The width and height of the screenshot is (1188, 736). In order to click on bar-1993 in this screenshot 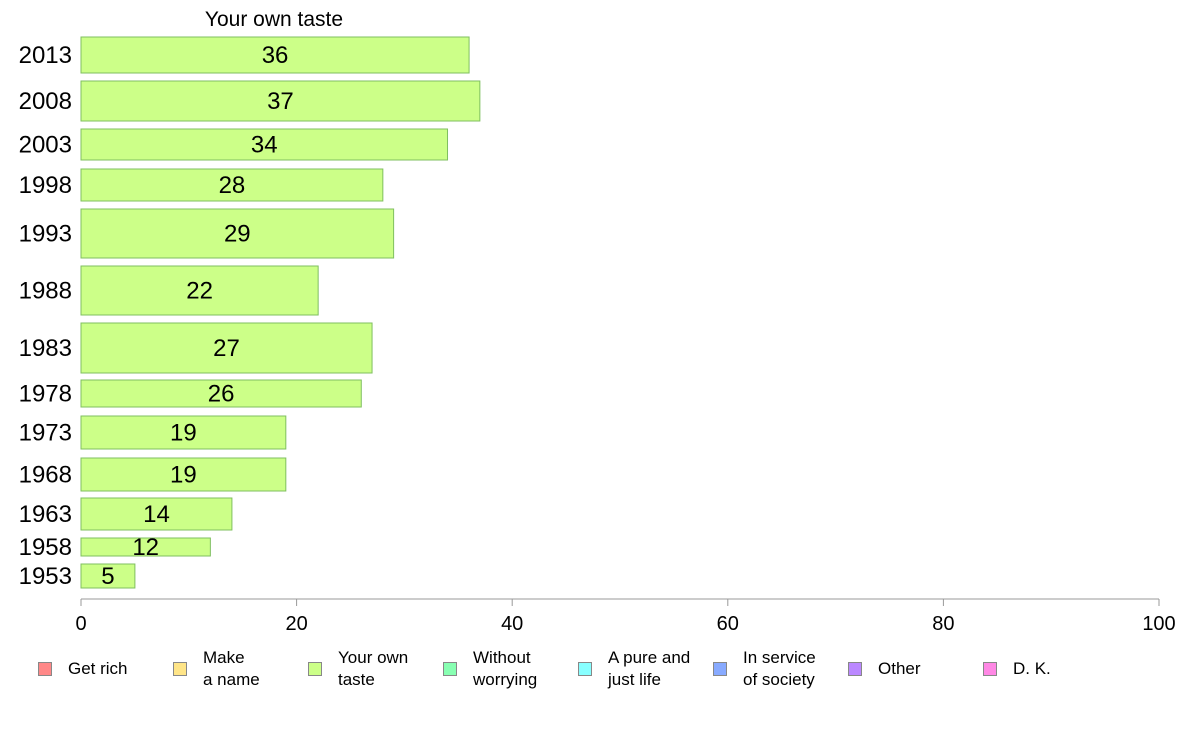, I will do `click(237, 233)`.